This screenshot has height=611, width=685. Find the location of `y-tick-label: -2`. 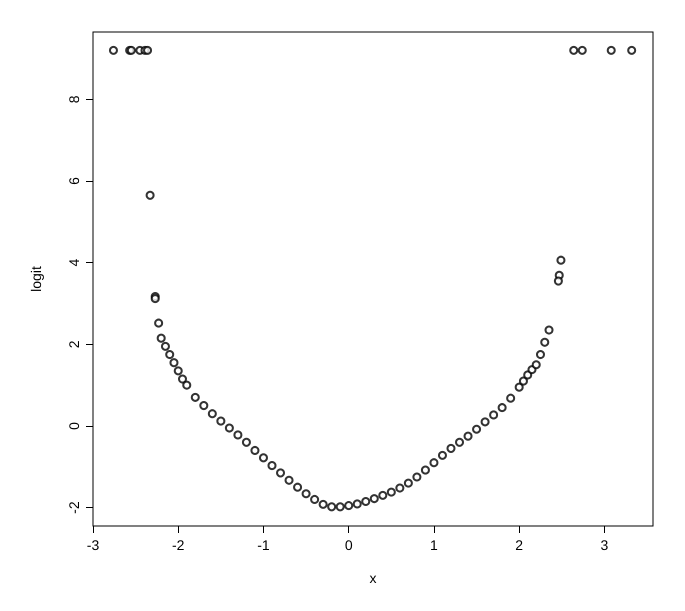

y-tick-label: -2 is located at coordinates (74, 507).